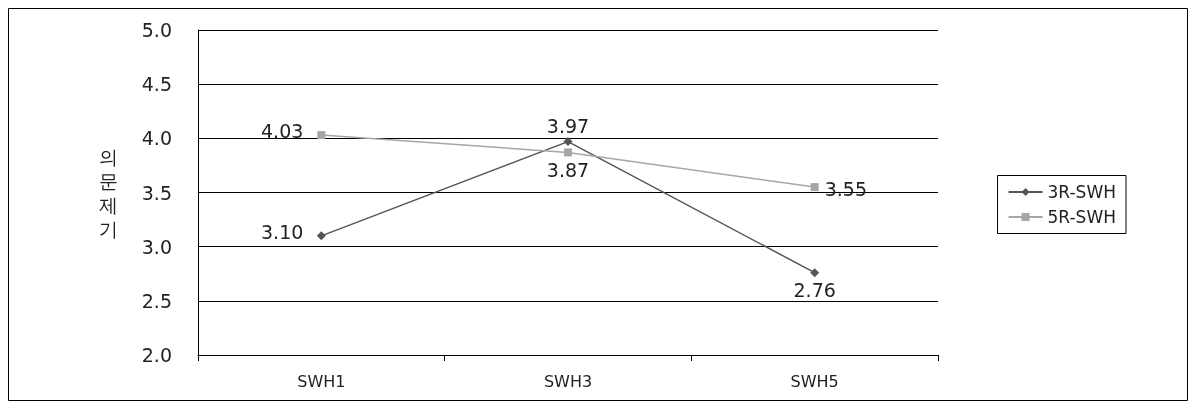  What do you see at coordinates (282, 131) in the screenshot?
I see `data-label: 4.03` at bounding box center [282, 131].